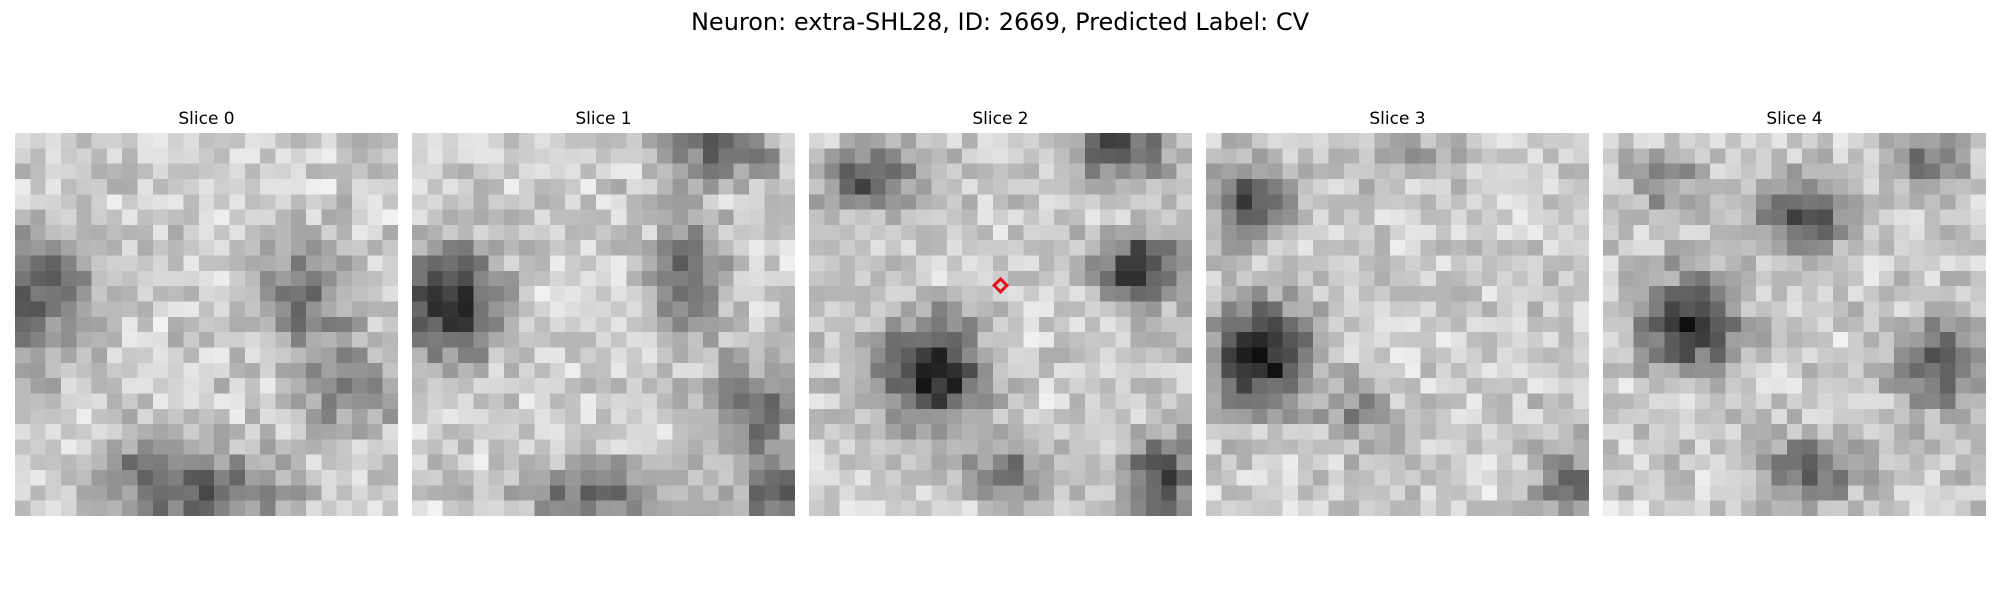 The image size is (2000, 600). Describe the element at coordinates (1000, 119) in the screenshot. I see `slice-title-2: Slice 2` at that location.